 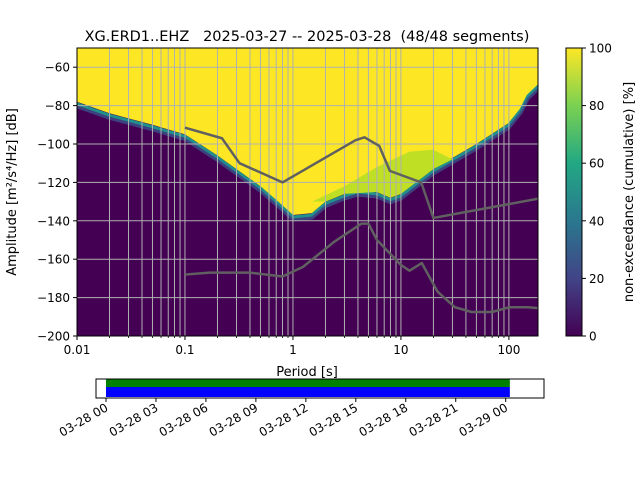 I want to click on data-coverage-bar-fill, so click(x=307, y=392).